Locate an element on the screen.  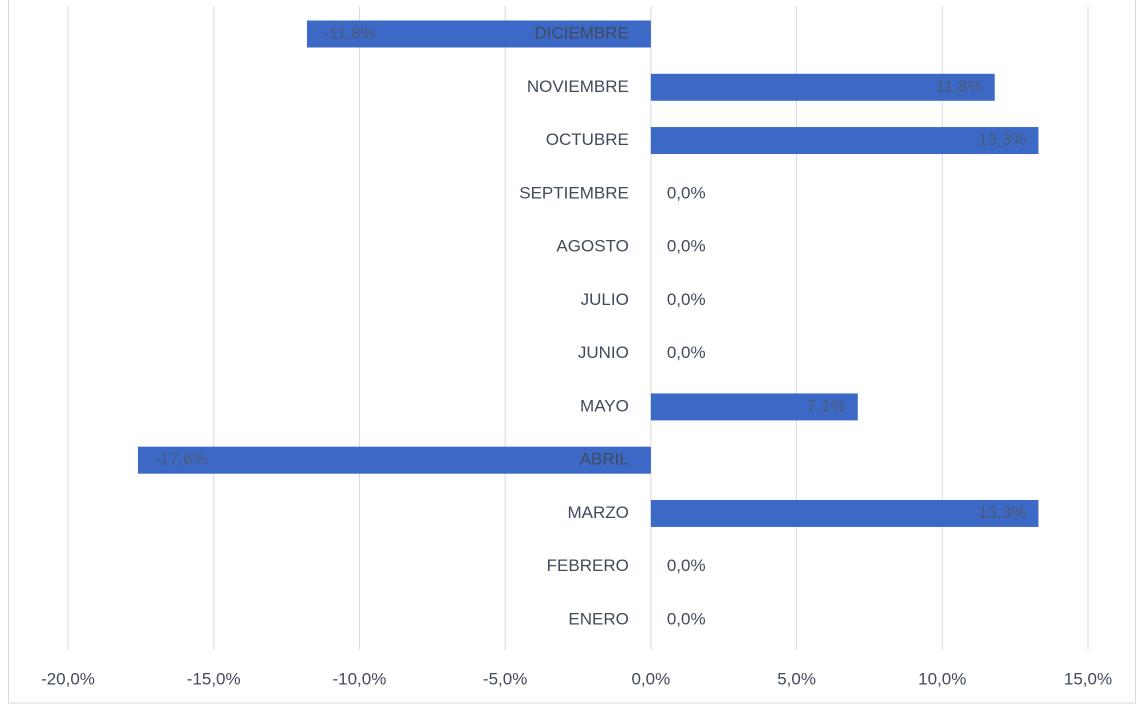
category-label: DICIEMBRE is located at coordinates (581, 32).